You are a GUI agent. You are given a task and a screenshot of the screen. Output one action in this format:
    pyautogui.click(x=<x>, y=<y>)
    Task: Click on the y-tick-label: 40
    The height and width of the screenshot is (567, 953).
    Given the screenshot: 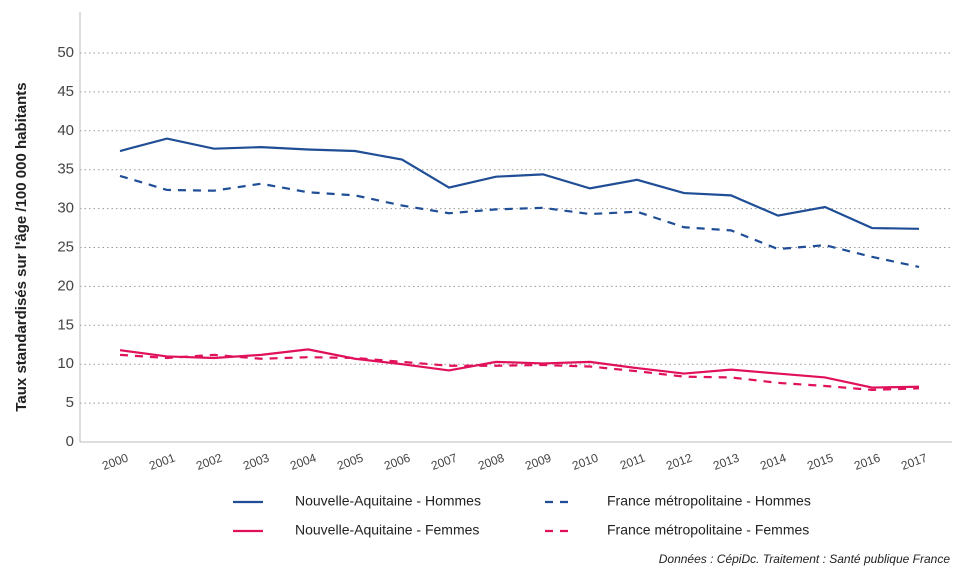 What is the action you would take?
    pyautogui.click(x=65, y=130)
    